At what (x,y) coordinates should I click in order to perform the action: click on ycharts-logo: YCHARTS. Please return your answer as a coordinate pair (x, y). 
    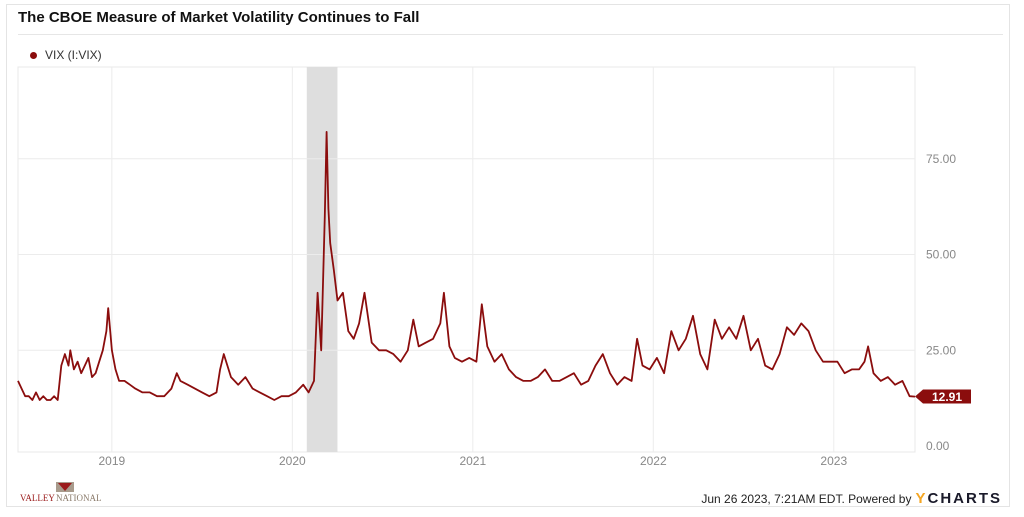
    Looking at the image, I should click on (958, 498).